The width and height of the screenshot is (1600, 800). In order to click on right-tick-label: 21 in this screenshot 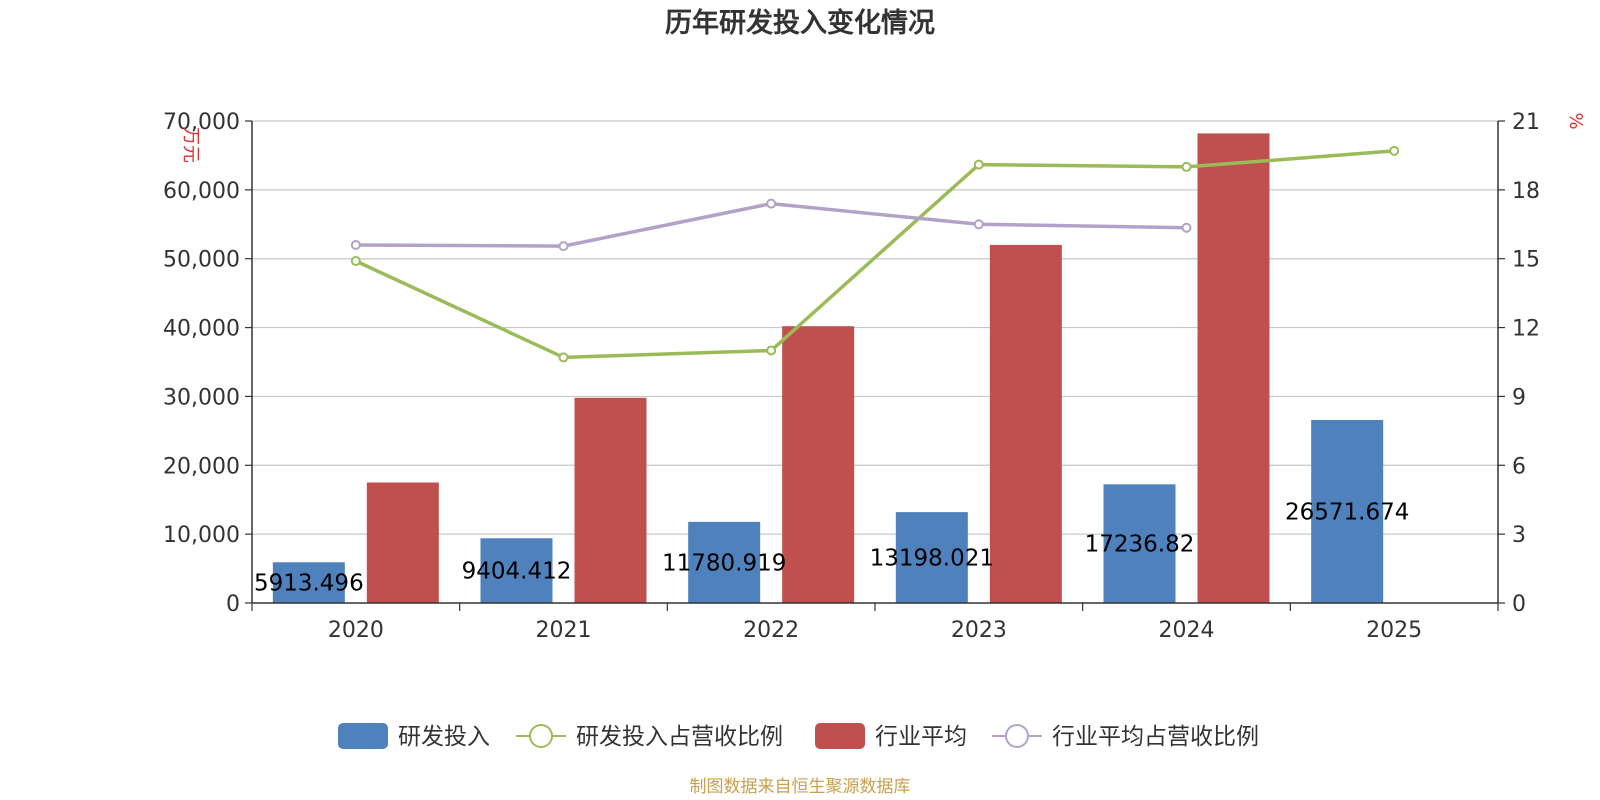, I will do `click(1526, 122)`.